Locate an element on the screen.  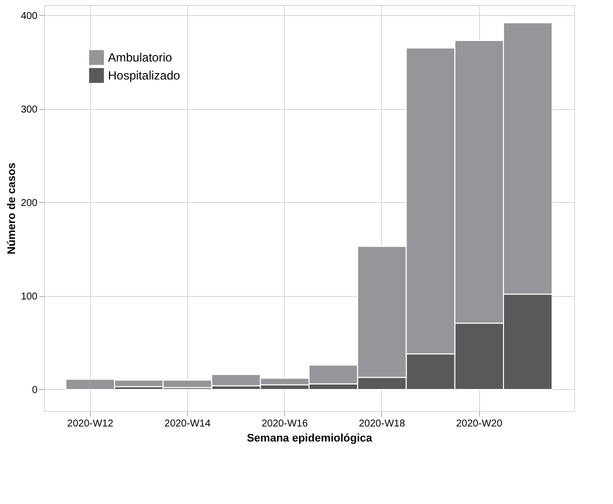
y-tick-label: 400 is located at coordinates (29, 16).